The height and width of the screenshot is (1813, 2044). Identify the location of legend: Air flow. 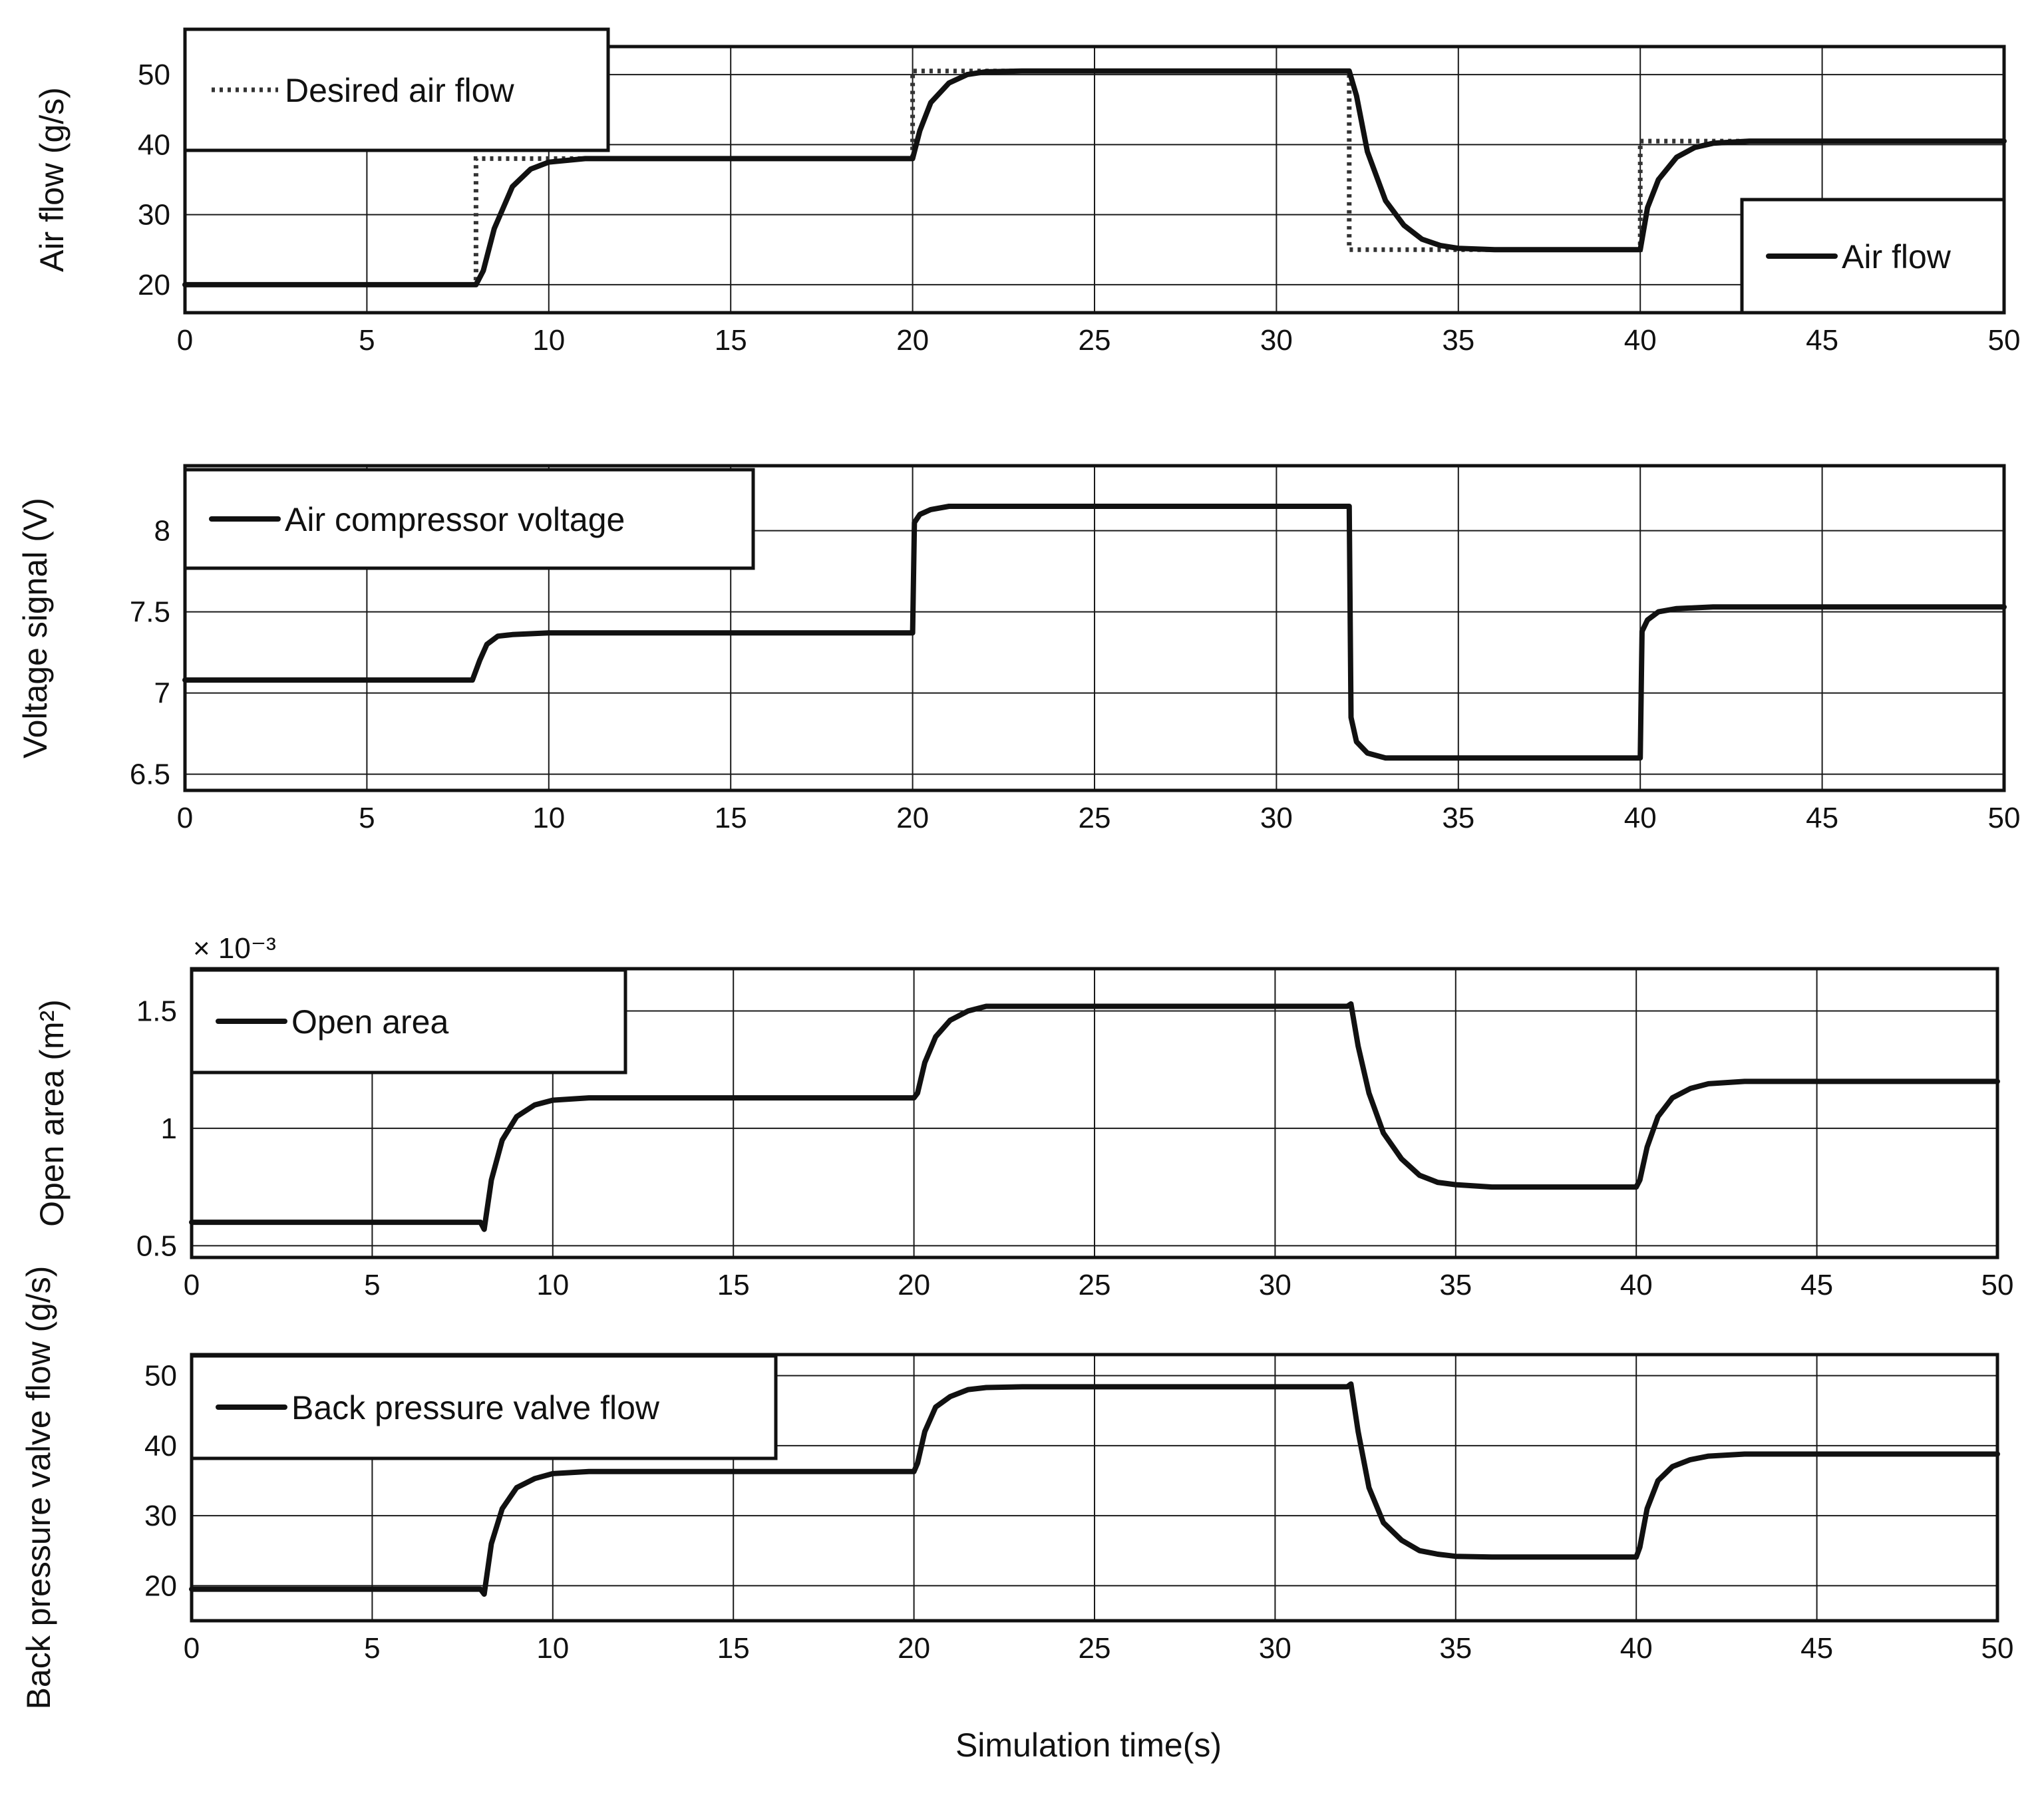
(1873, 256).